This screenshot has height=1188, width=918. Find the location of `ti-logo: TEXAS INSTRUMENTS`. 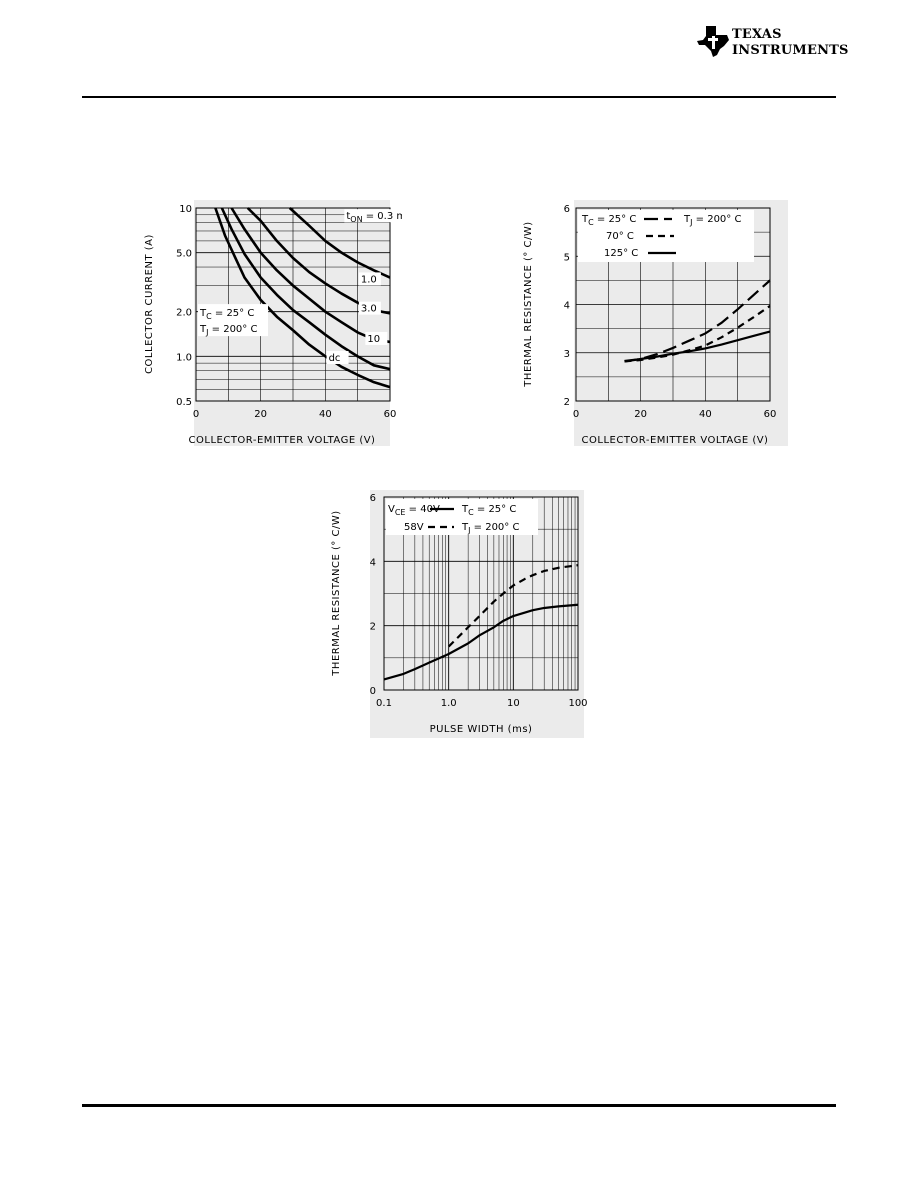

ti-logo: TEXAS INSTRUMENTS is located at coordinates (772, 42).